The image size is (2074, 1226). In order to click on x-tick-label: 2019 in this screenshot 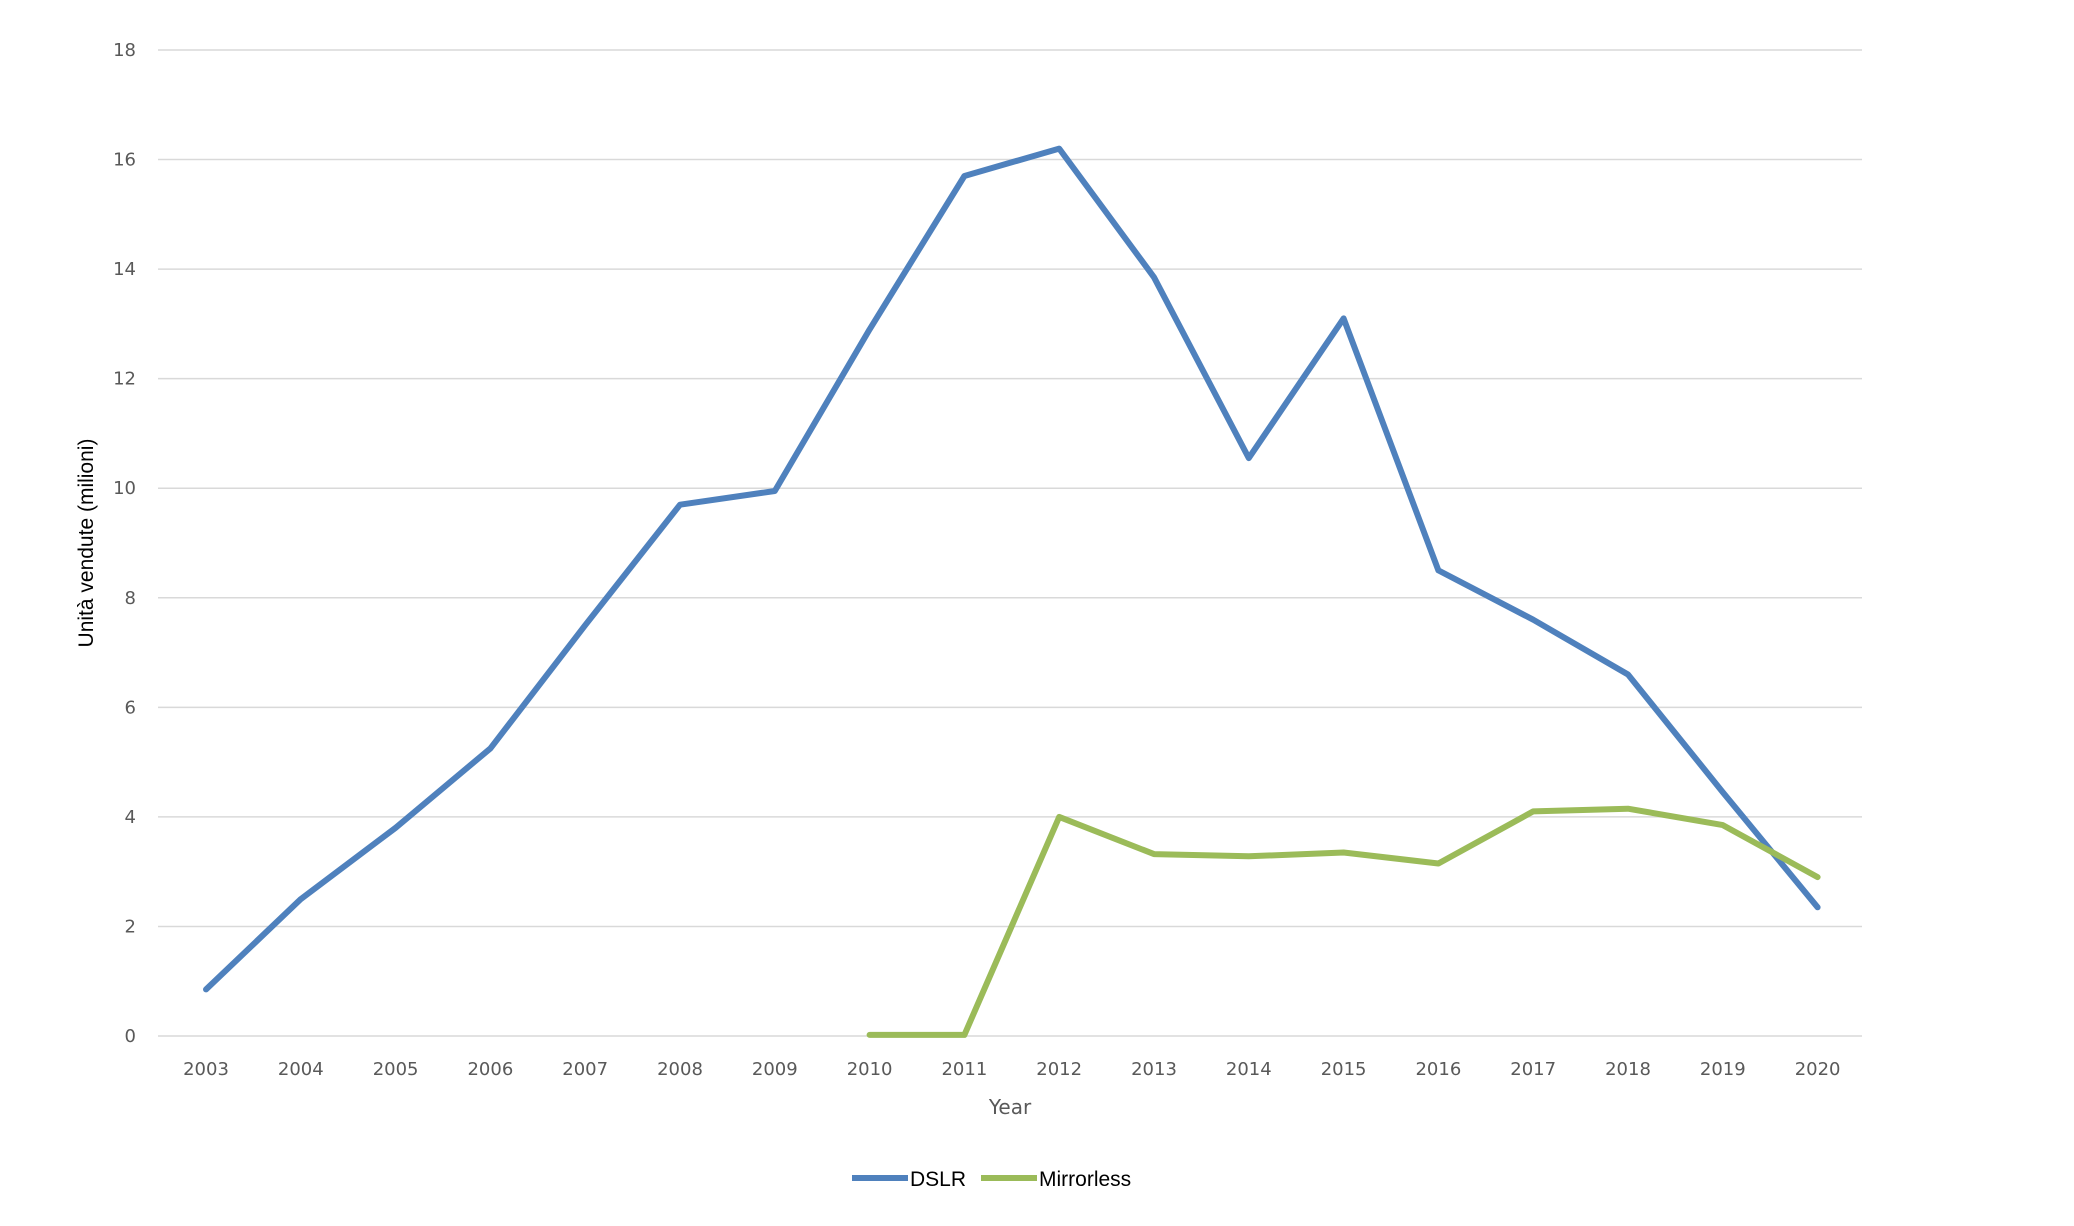, I will do `click(1723, 1069)`.